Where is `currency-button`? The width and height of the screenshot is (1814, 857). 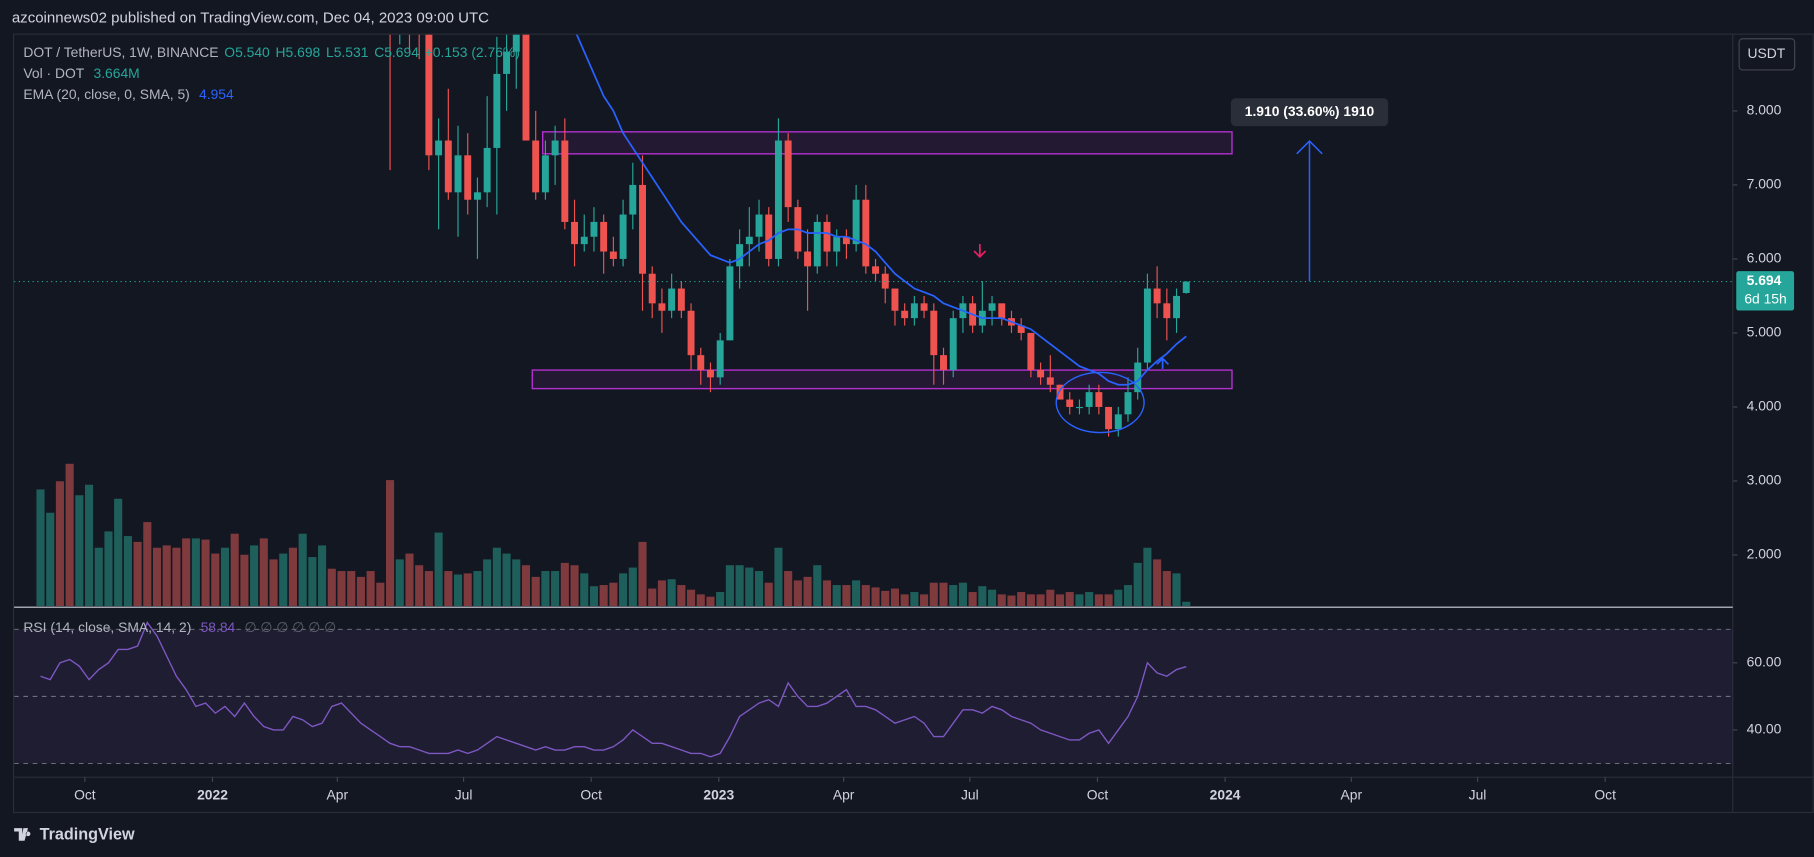
currency-button is located at coordinates (1767, 54).